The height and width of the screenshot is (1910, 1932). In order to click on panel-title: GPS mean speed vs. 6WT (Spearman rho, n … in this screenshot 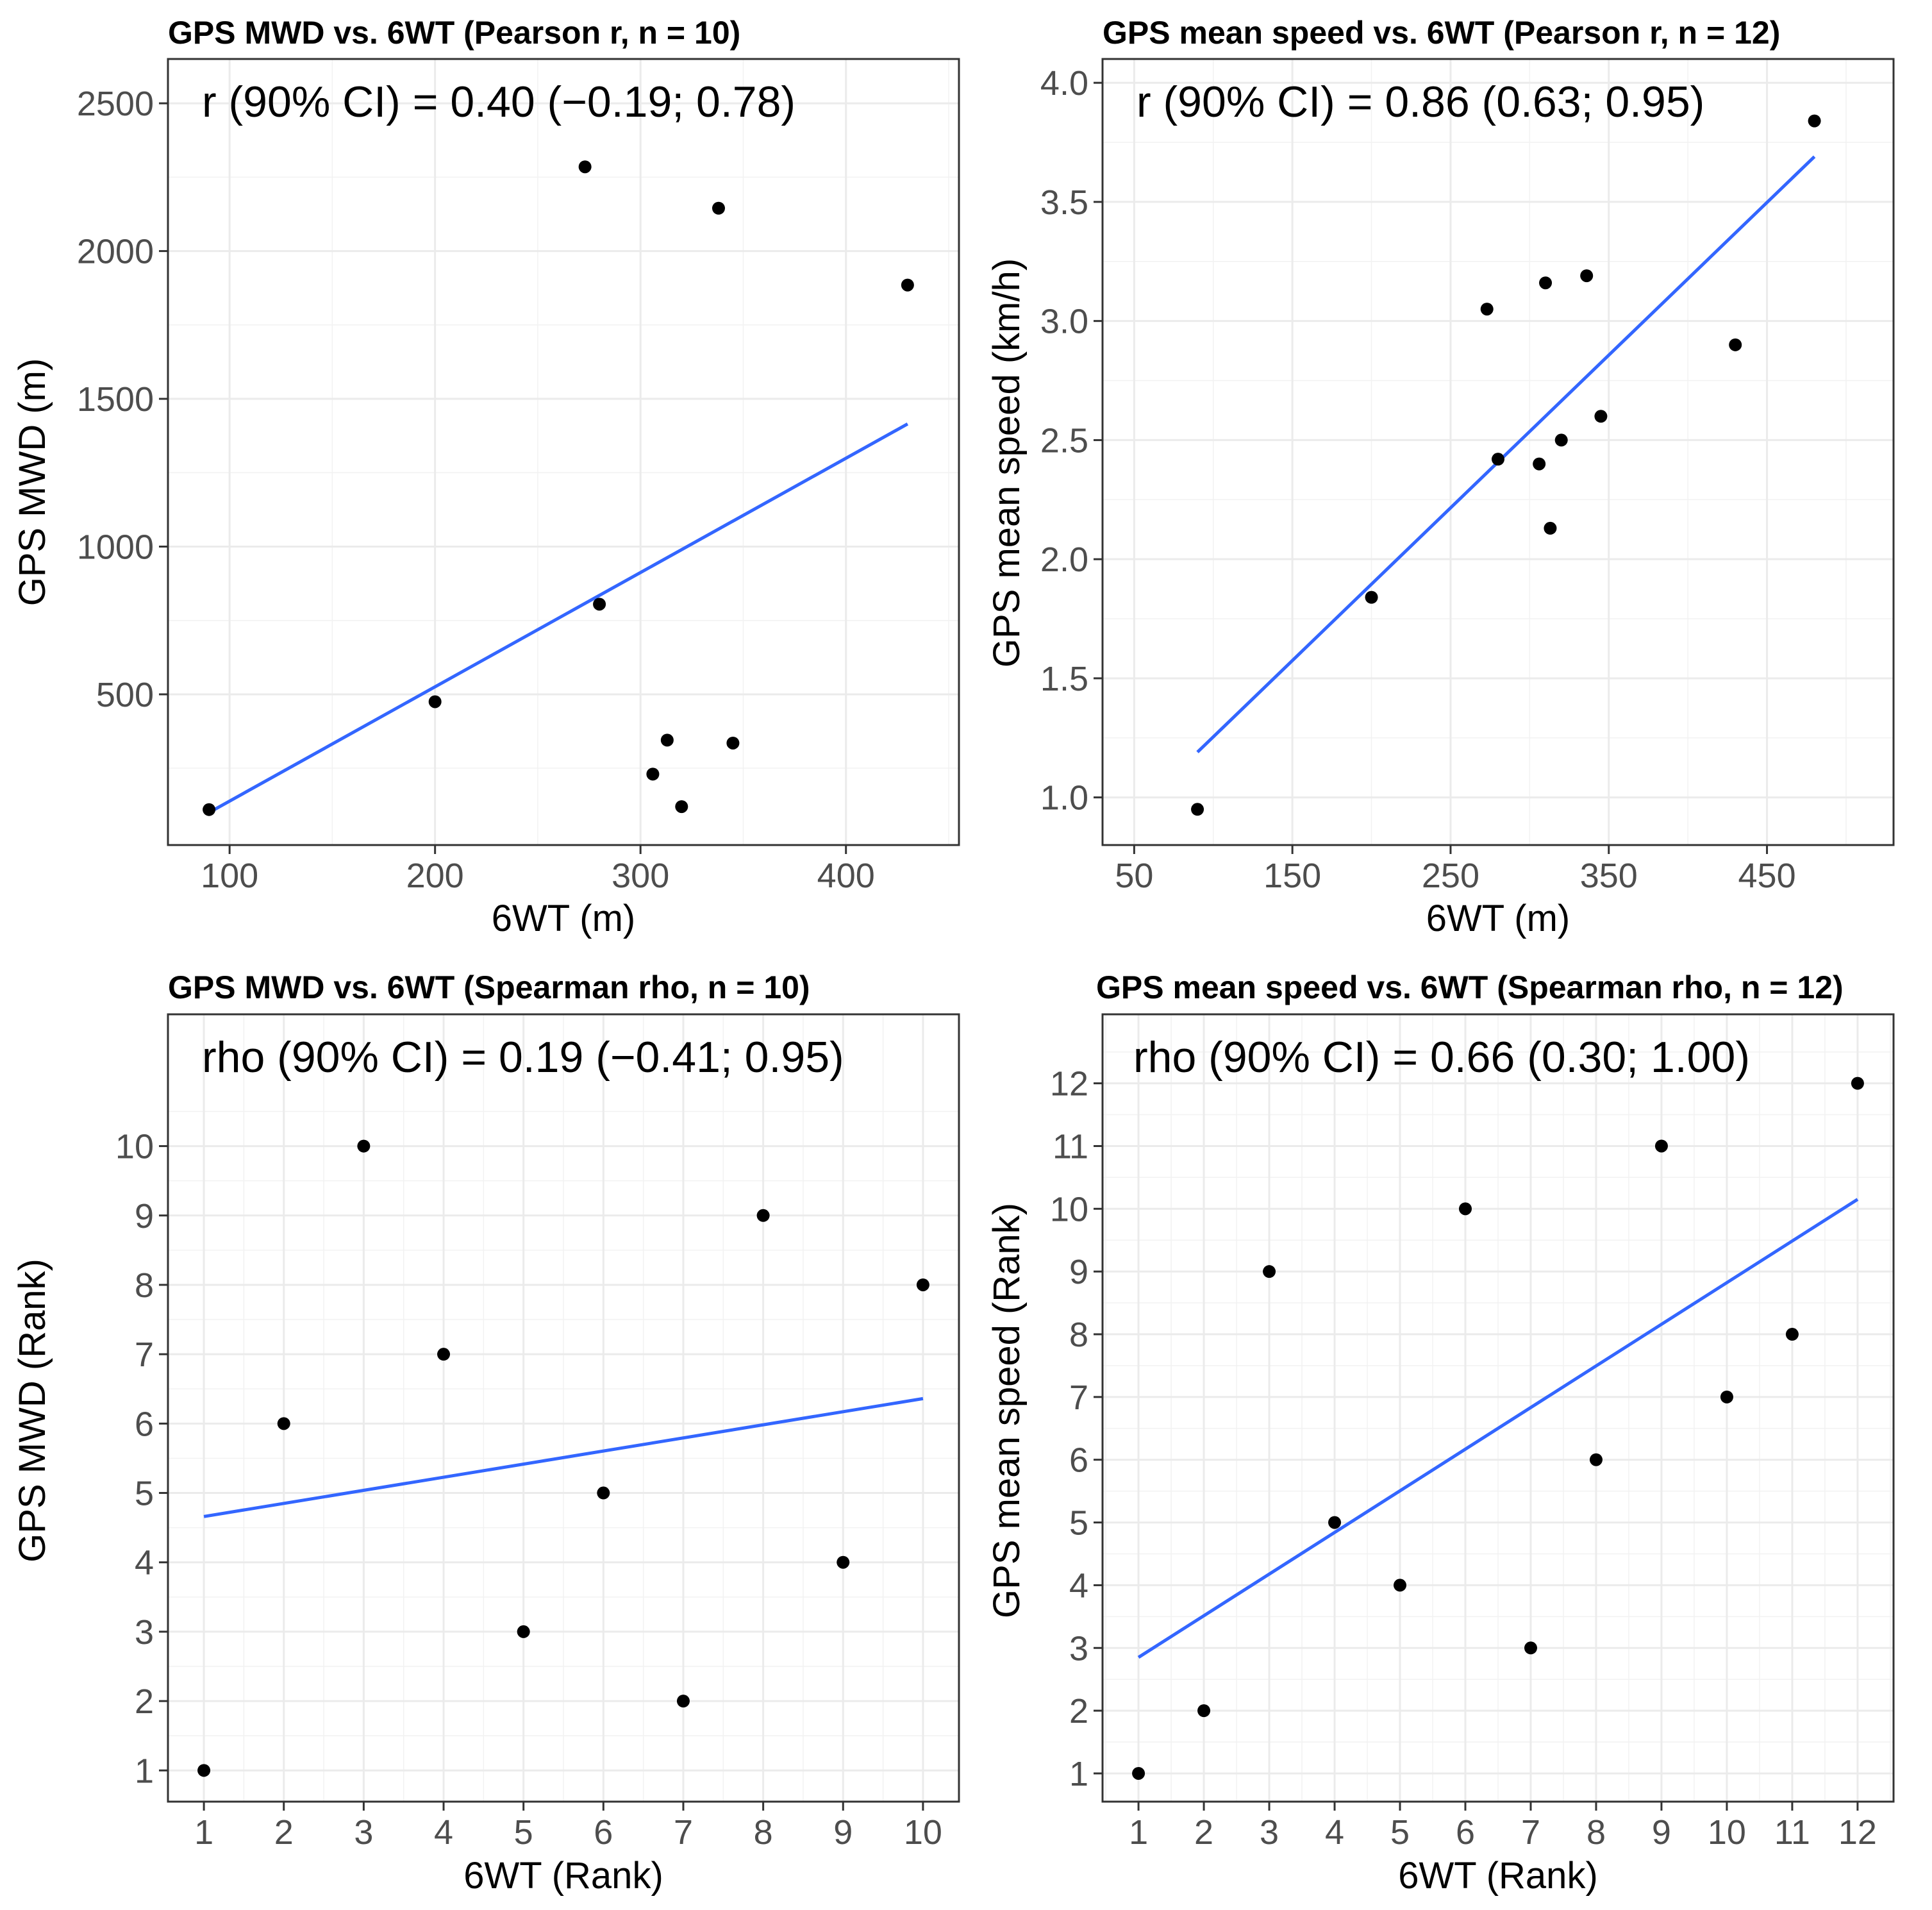, I will do `click(1470, 987)`.